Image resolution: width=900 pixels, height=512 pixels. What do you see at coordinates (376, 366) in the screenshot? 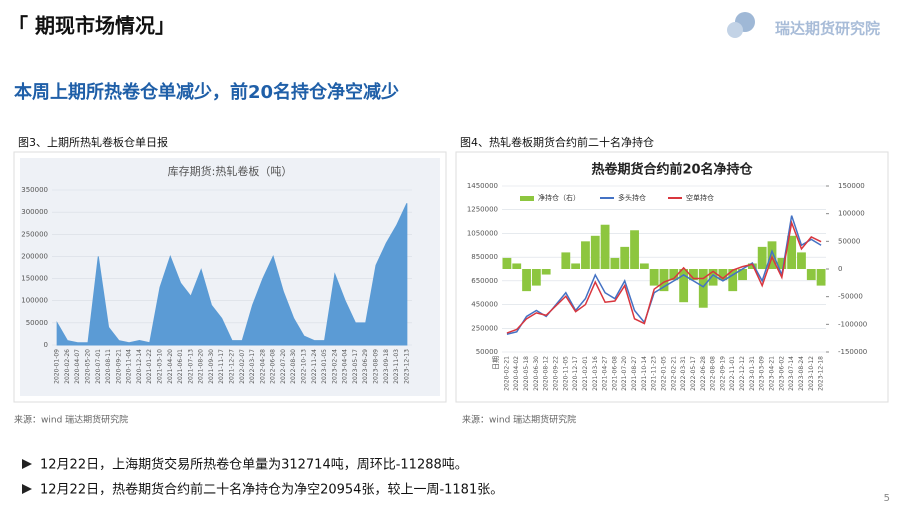
I see `x-tick-label: 2023-08-09` at bounding box center [376, 366].